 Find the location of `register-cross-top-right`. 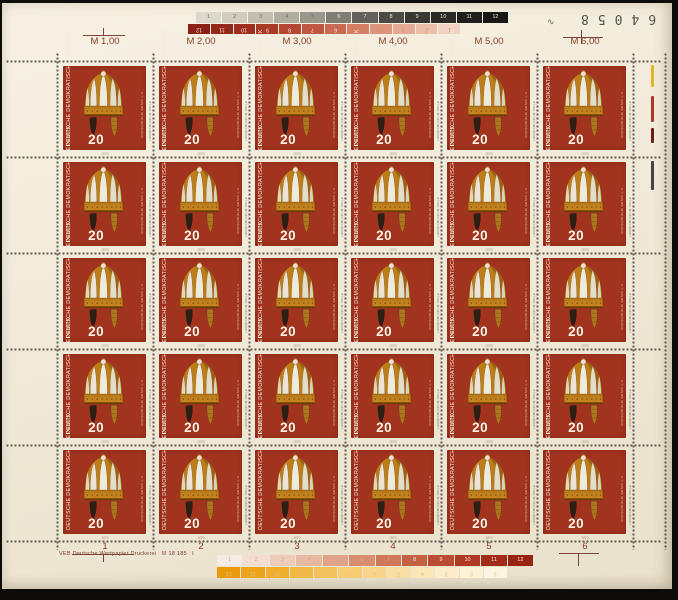

register-cross-top-right is located at coordinates (583, 37).